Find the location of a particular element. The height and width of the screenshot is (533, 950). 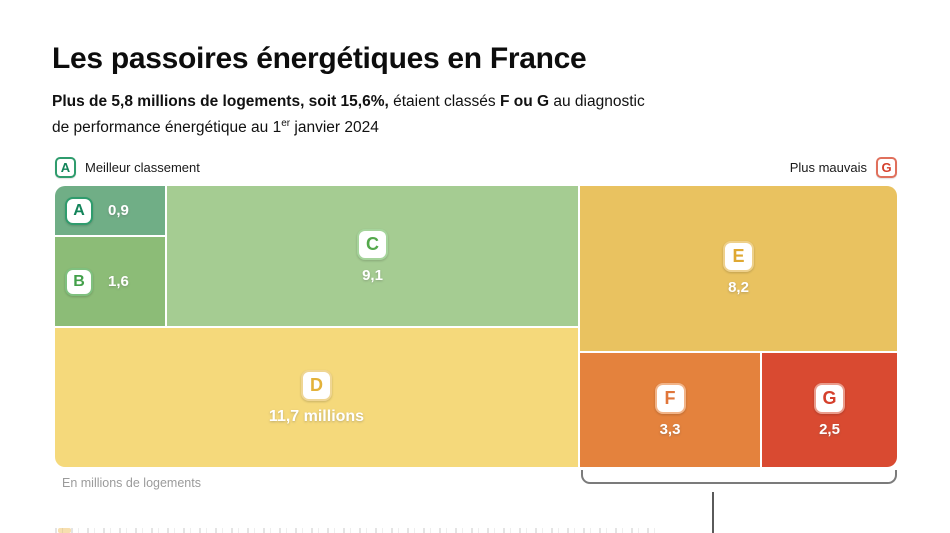

treemap-block-b: B 1,6 is located at coordinates (110, 281).